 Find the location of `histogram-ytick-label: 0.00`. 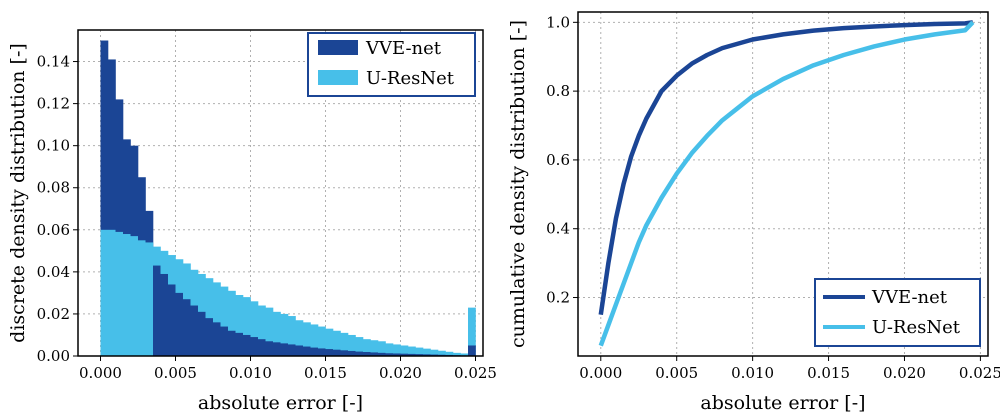

histogram-ytick-label: 0.00 is located at coordinates (53, 356).